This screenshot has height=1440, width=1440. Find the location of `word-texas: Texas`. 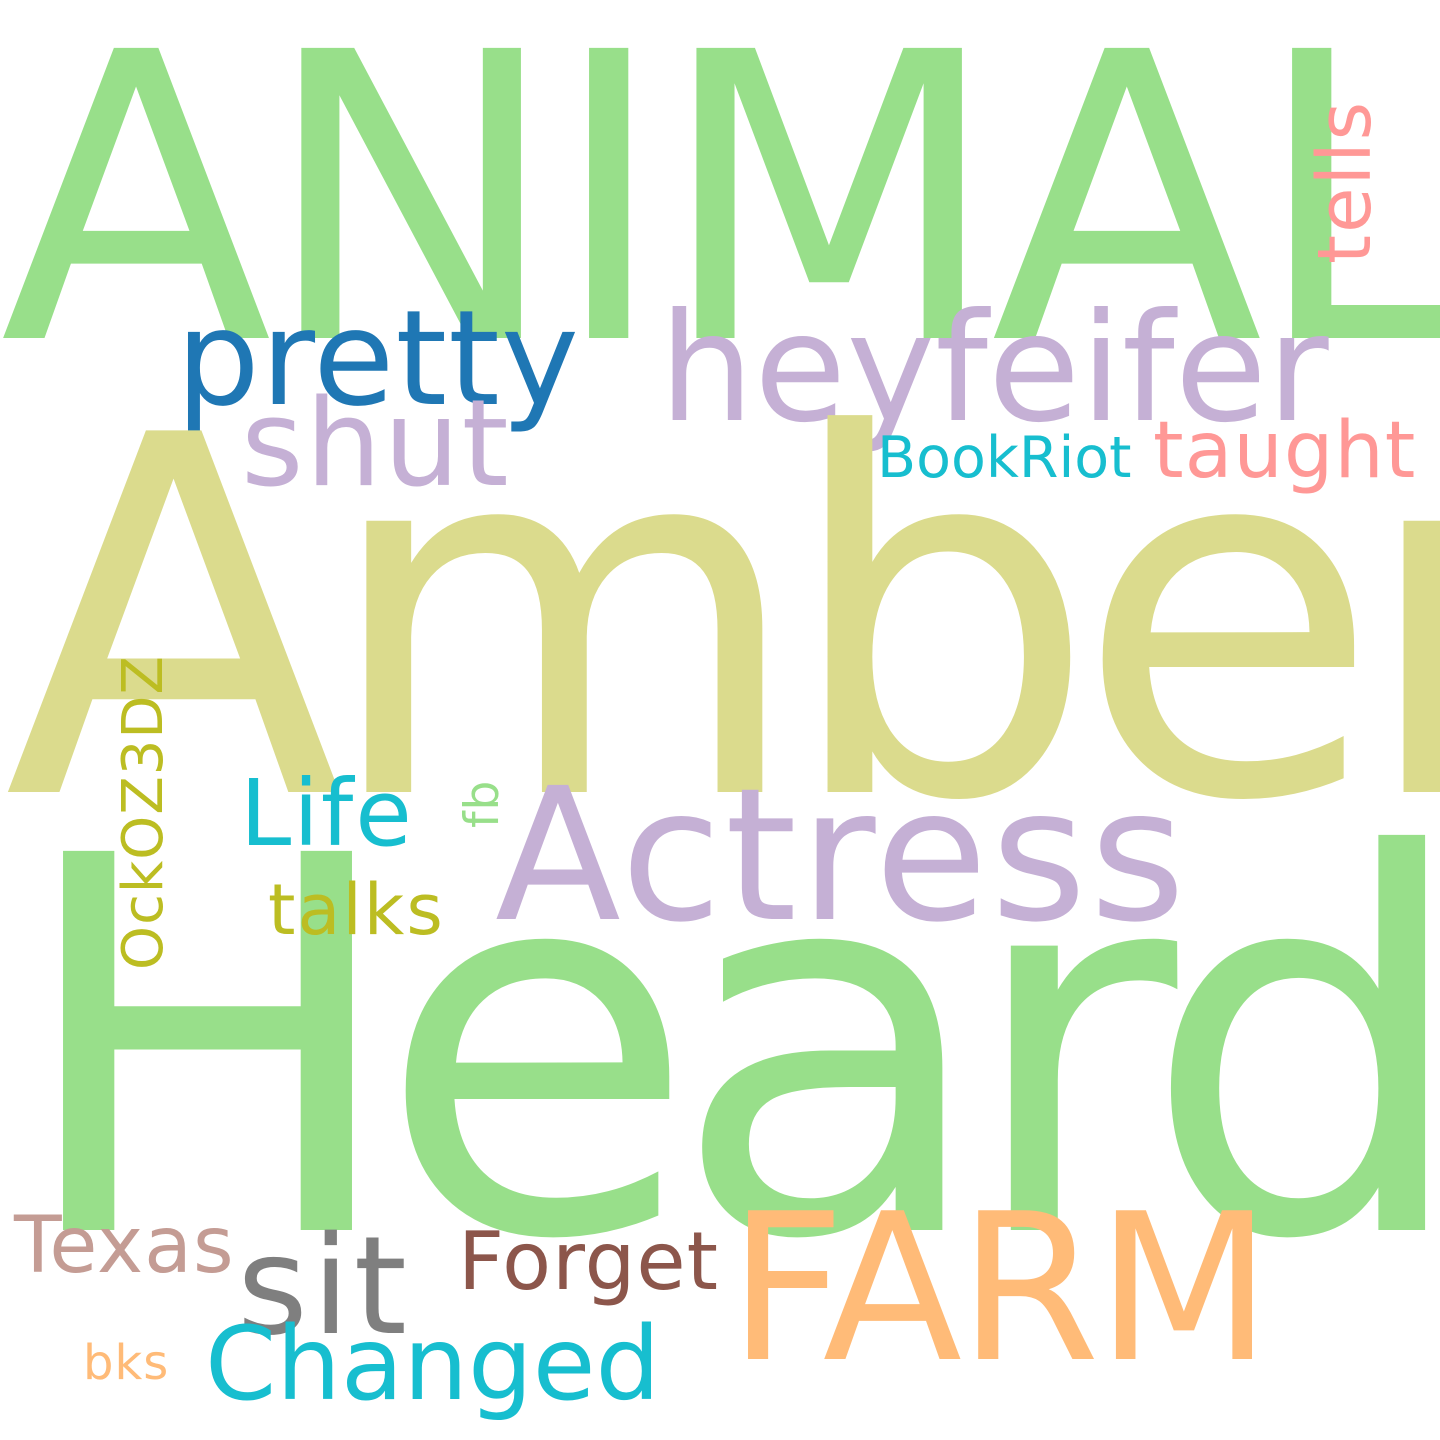

word-texas: Texas is located at coordinates (124, 1246).